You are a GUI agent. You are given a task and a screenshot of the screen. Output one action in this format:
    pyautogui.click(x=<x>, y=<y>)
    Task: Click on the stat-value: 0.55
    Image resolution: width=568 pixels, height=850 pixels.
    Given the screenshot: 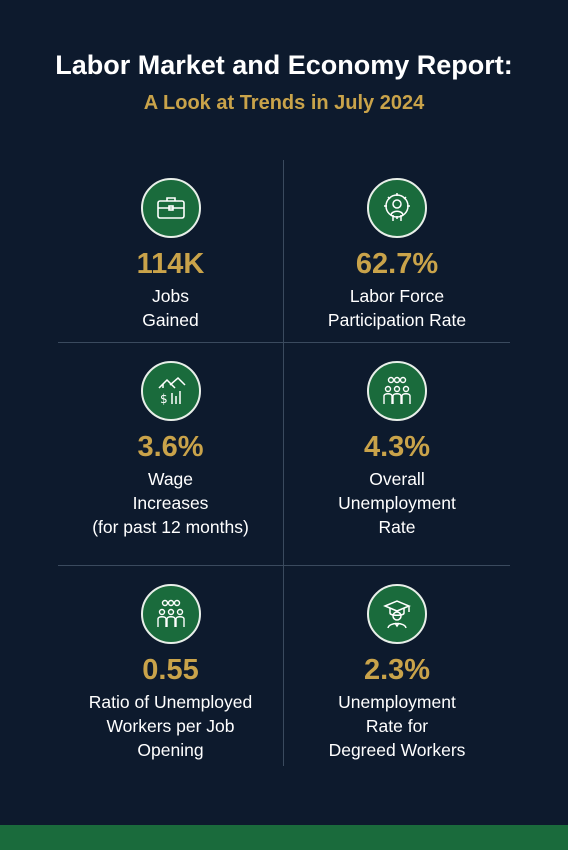 What is the action you would take?
    pyautogui.click(x=170, y=670)
    